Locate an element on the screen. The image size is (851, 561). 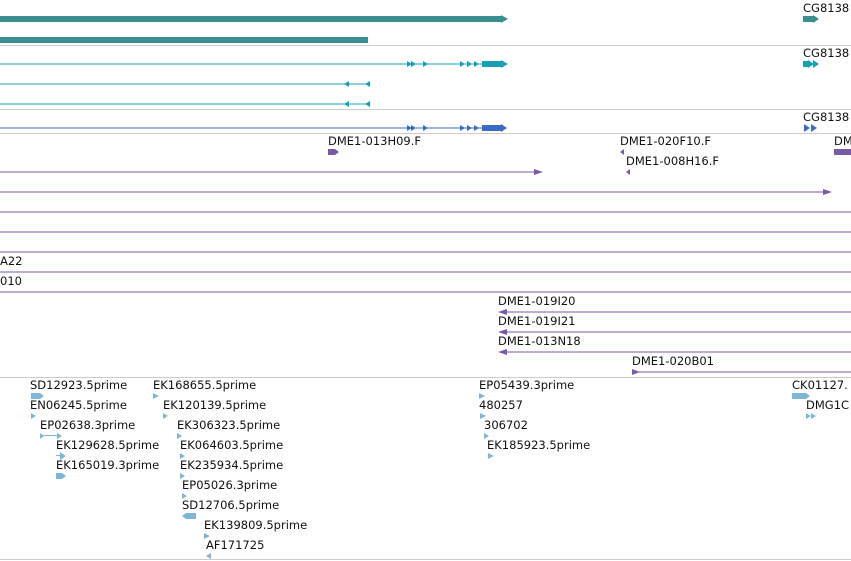
clone-label: DME1-020B01 is located at coordinates (673, 361).